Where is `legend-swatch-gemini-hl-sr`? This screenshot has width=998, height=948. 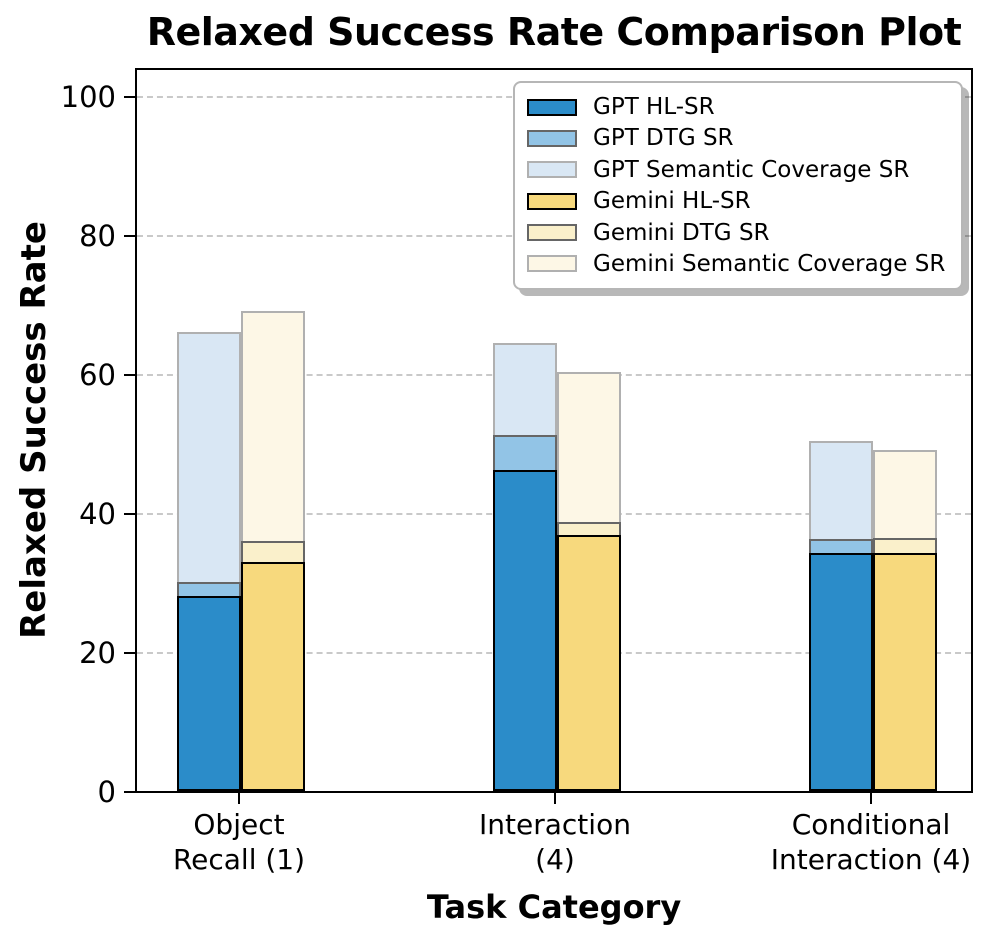 legend-swatch-gemini-hl-sr is located at coordinates (552, 201).